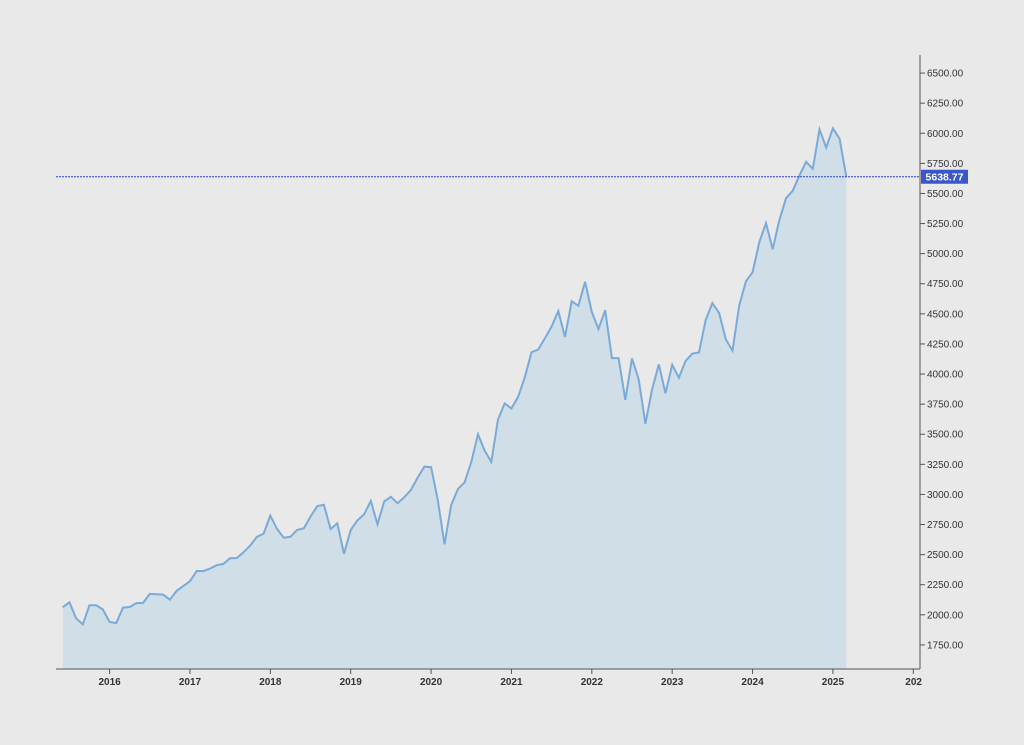  Describe the element at coordinates (945, 405) in the screenshot. I see `y-tick-label: 3750.00` at that location.